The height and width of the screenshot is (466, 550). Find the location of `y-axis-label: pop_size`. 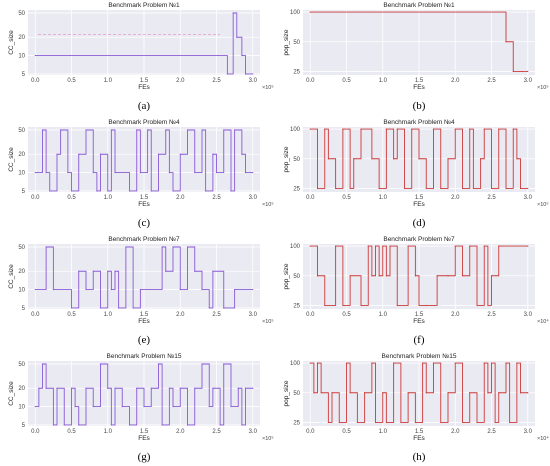

y-axis-label: pop_size is located at coordinates (286, 393).